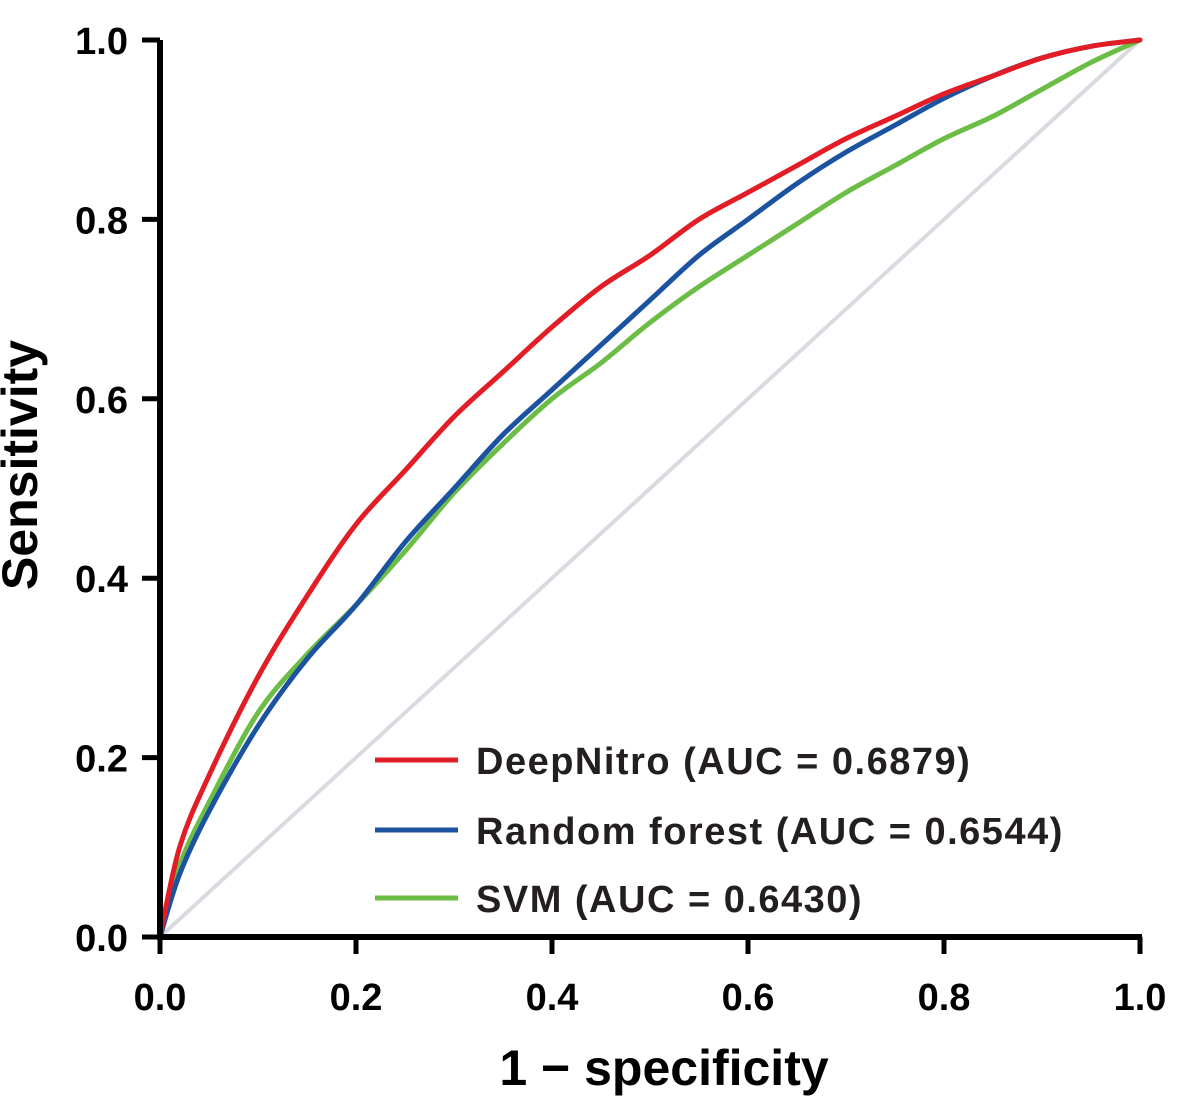  What do you see at coordinates (101, 42) in the screenshot?
I see `y-tick-label: 1.0` at bounding box center [101, 42].